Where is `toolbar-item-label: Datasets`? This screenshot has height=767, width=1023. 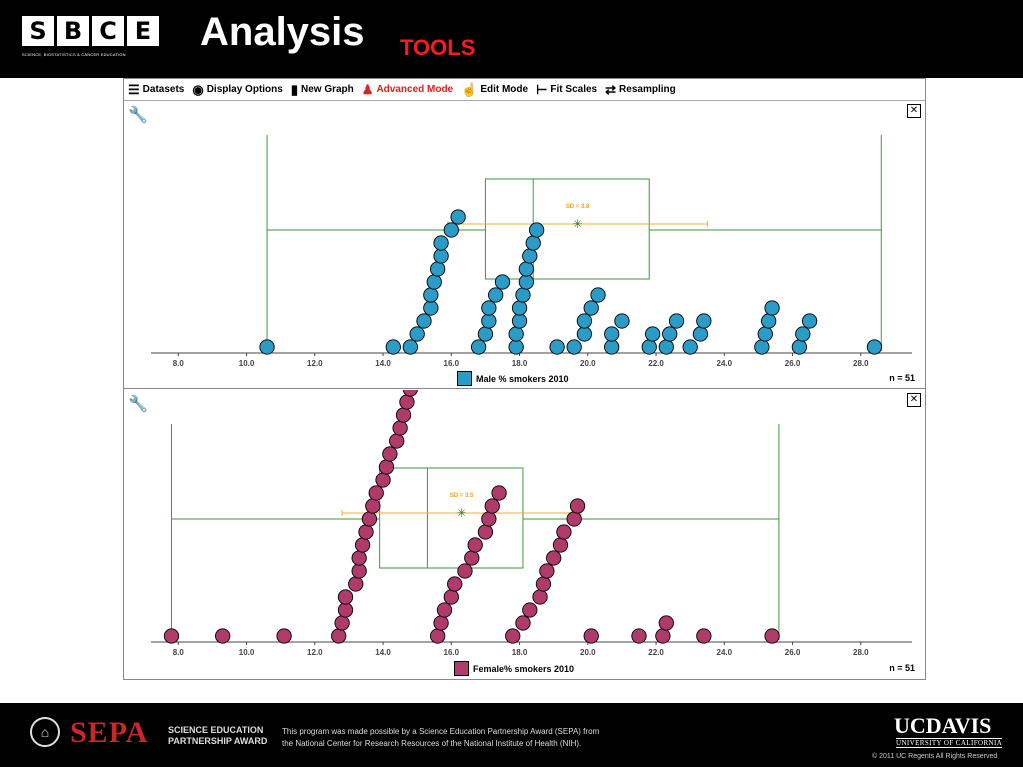
toolbar-item-label: Datasets is located at coordinates (163, 89).